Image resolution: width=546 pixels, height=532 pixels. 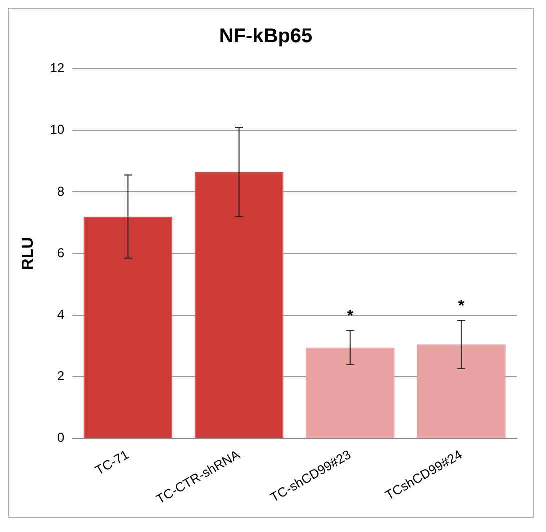 What do you see at coordinates (61, 376) in the screenshot?
I see `y-tick-label: 2` at bounding box center [61, 376].